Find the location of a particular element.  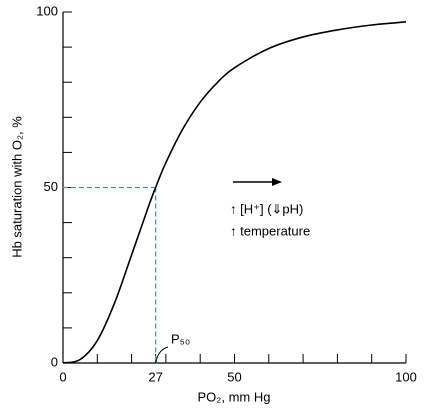

annotation: ↑ [H⁺] (⇓pH) is located at coordinates (266, 208).